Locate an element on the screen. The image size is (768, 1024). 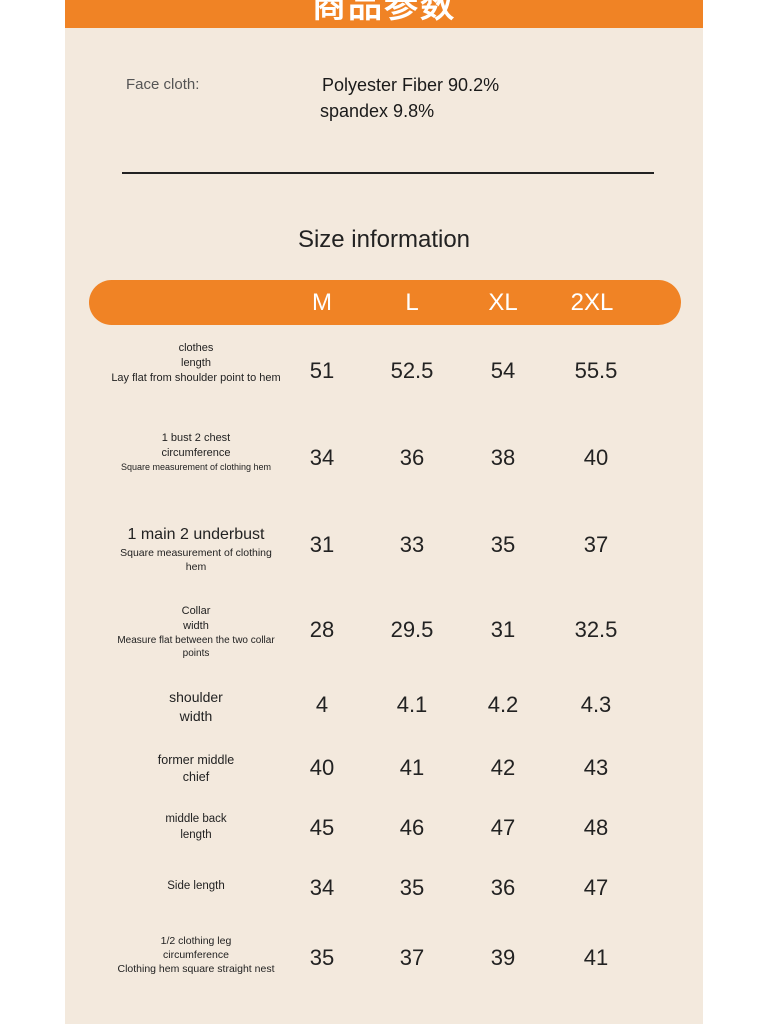
row-label-line: Side length is located at coordinates (196, 886).